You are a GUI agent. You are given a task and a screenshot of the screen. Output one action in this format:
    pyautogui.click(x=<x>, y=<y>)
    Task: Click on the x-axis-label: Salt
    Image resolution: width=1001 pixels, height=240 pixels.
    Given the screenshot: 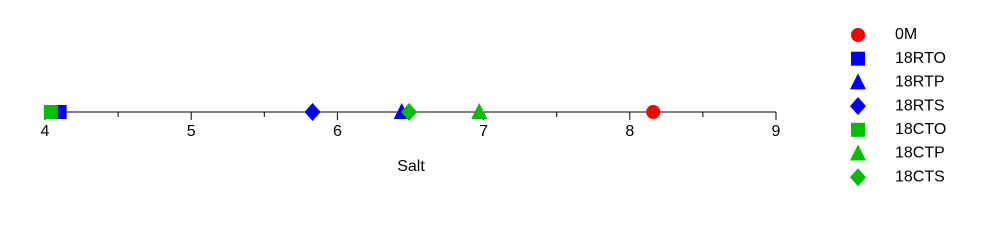 What is the action you would take?
    pyautogui.click(x=411, y=166)
    